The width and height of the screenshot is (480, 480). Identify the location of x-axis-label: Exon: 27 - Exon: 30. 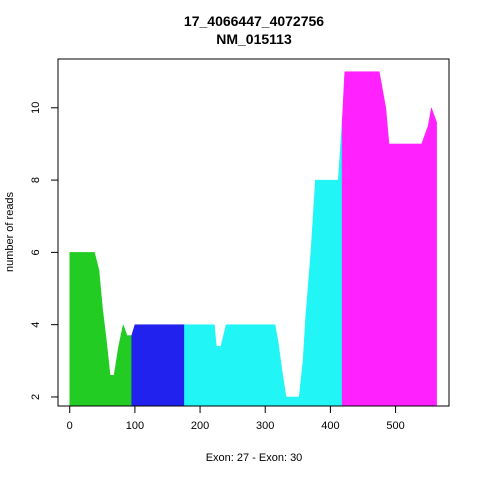
(254, 458).